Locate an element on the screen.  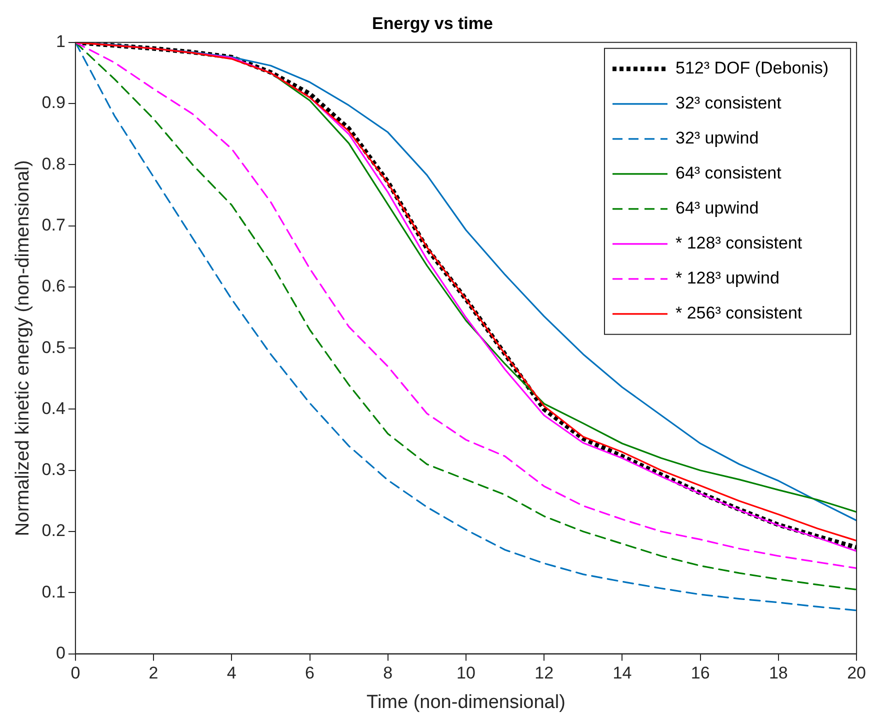
y-tick-label: 0 is located at coordinates (61, 652).